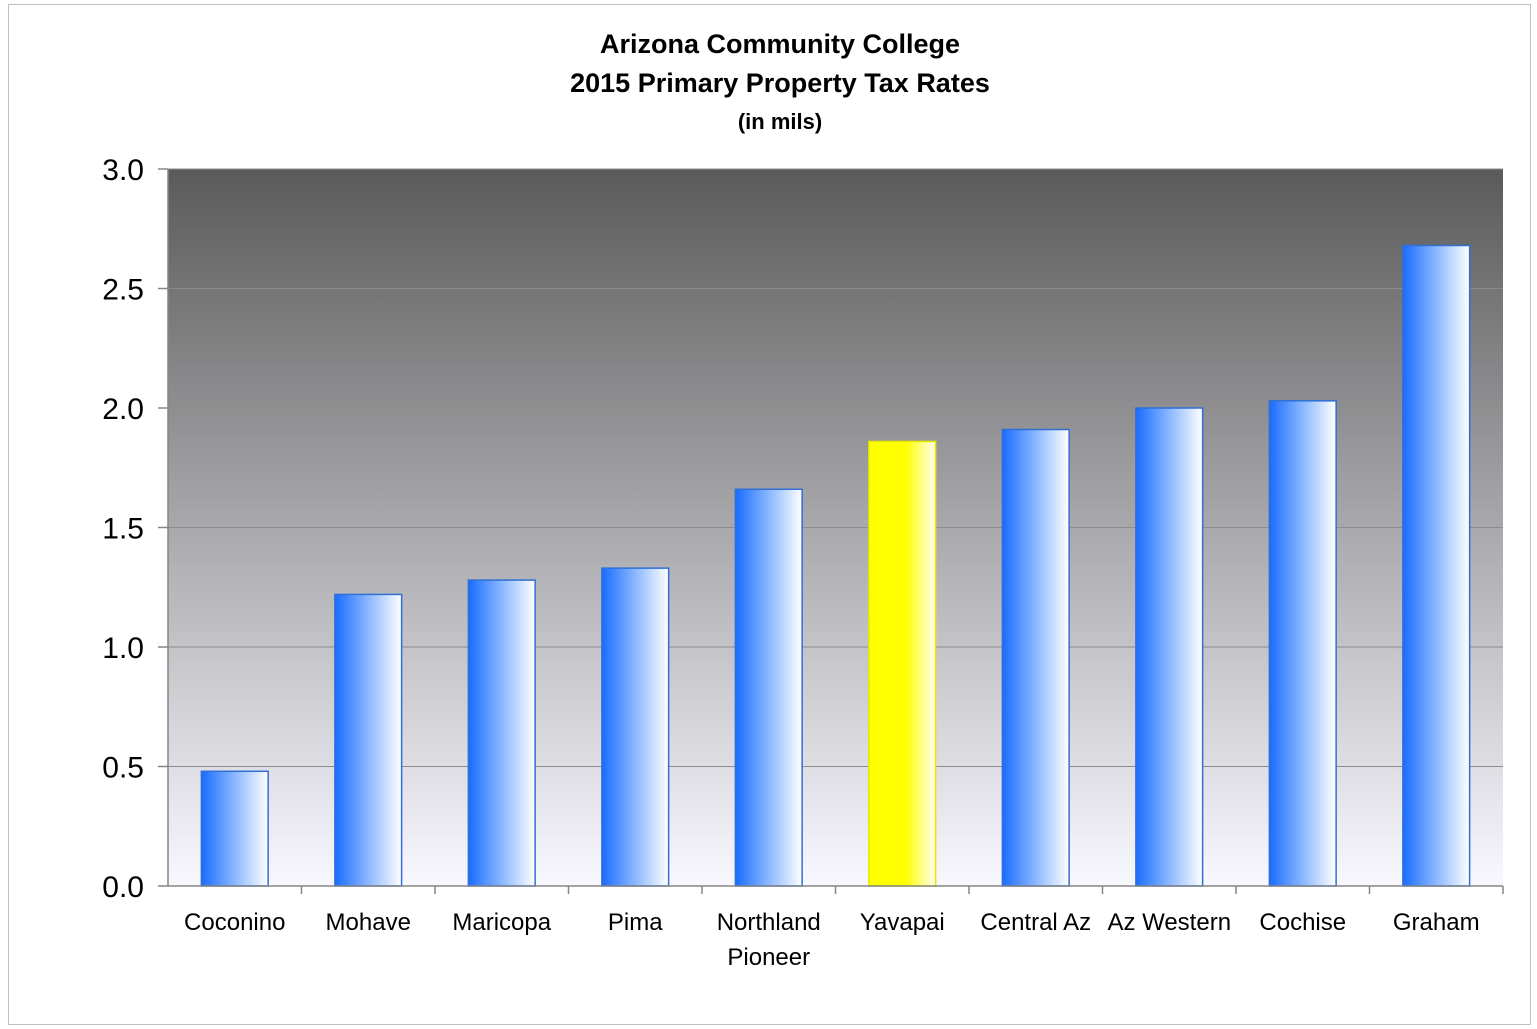  What do you see at coordinates (501, 922) in the screenshot?
I see `x-category-label: Maricopa` at bounding box center [501, 922].